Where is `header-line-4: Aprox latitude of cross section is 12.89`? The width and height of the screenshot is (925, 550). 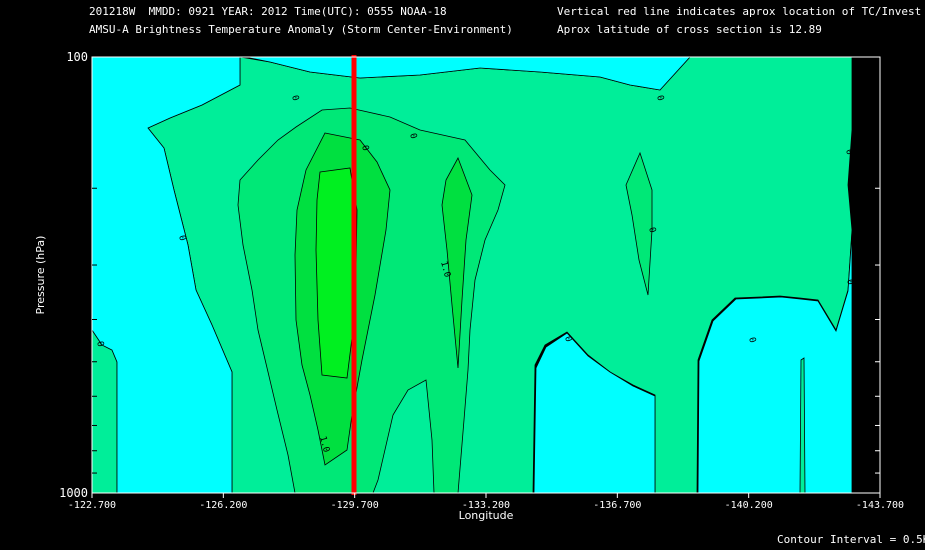
header-line-4: Aprox latitude of cross section is 12.89 is located at coordinates (689, 29).